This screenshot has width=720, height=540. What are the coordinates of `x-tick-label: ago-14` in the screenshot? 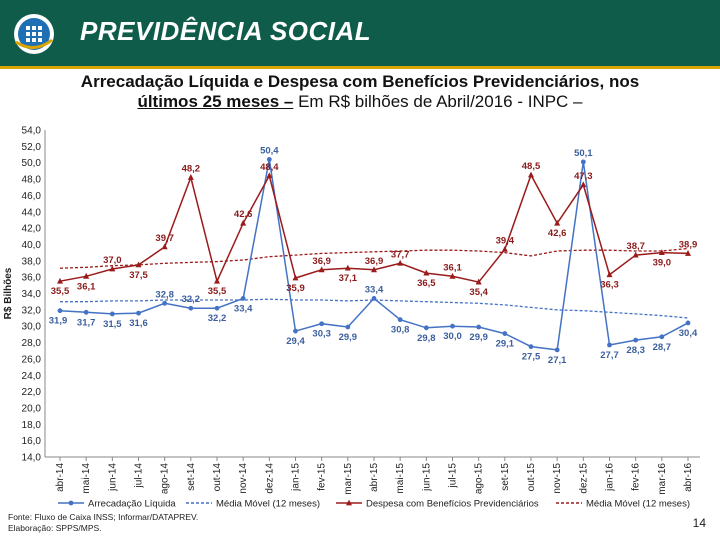 It's located at (165, 479).